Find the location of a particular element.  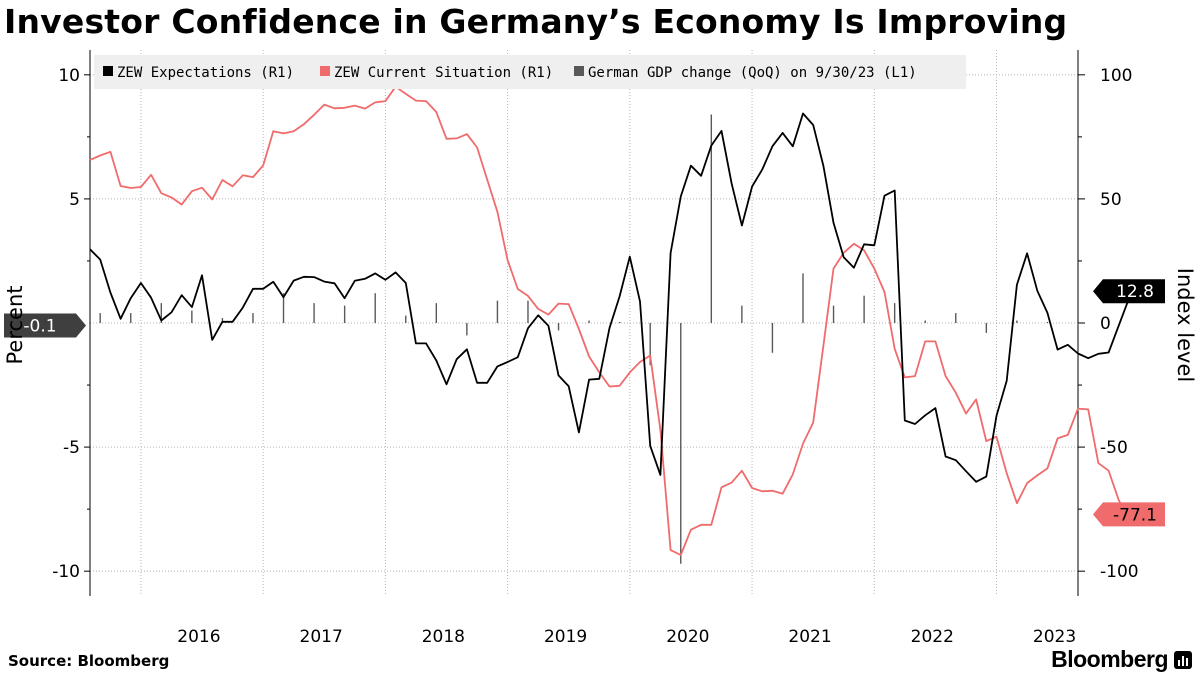

x-tick-label: 2016 is located at coordinates (198, 637).